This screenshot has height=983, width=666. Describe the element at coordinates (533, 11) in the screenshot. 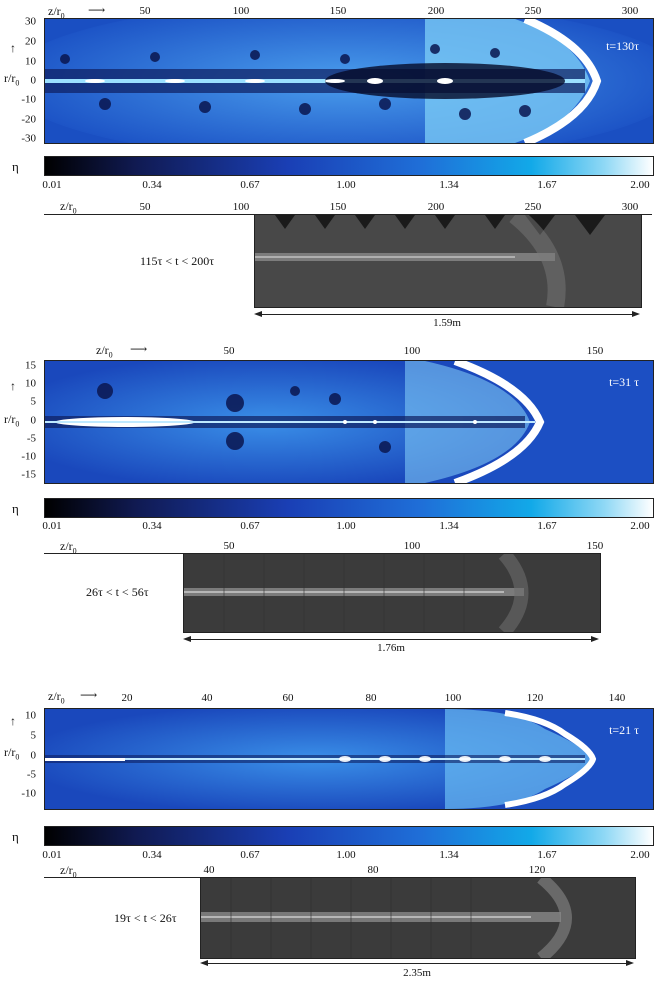

I see `sim-xtick: 250` at that location.